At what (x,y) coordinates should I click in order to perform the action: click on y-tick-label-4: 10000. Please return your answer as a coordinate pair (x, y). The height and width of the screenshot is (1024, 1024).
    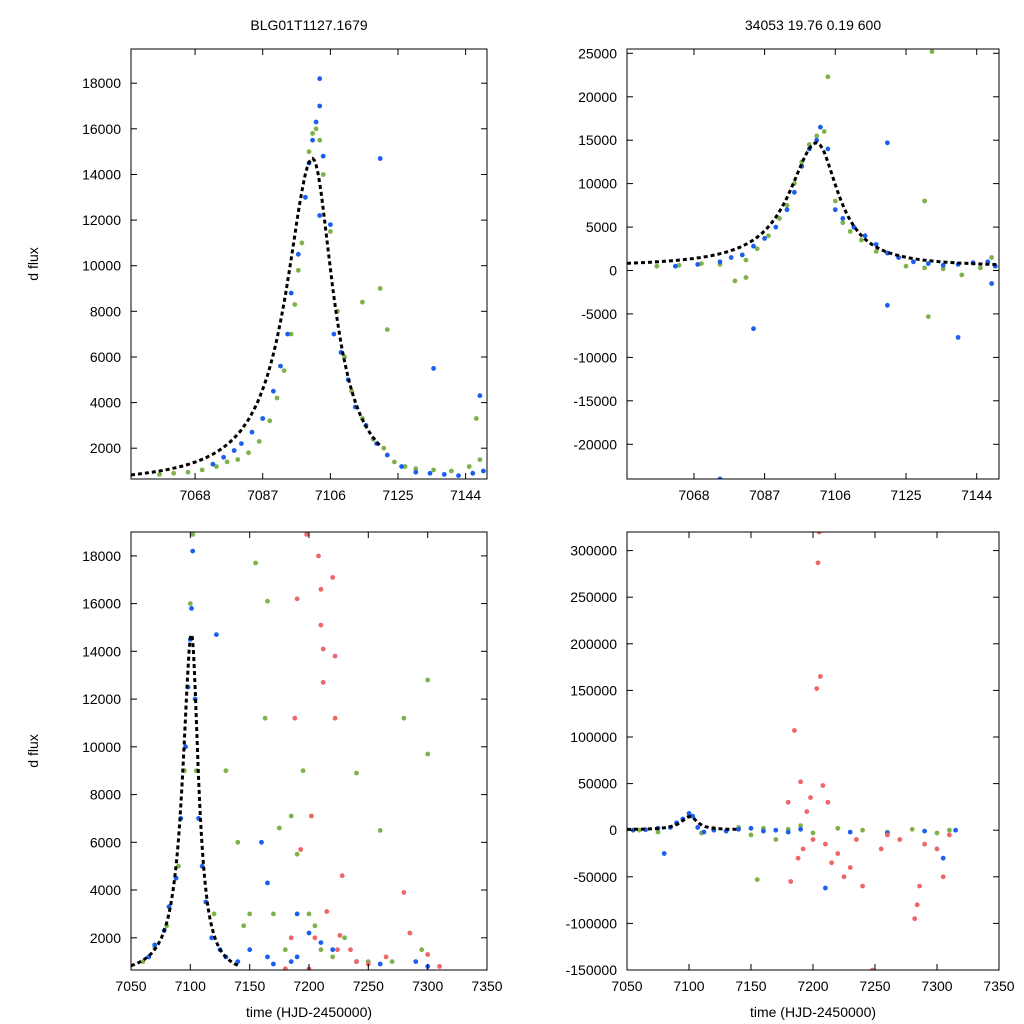
    Looking at the image, I should click on (101, 747).